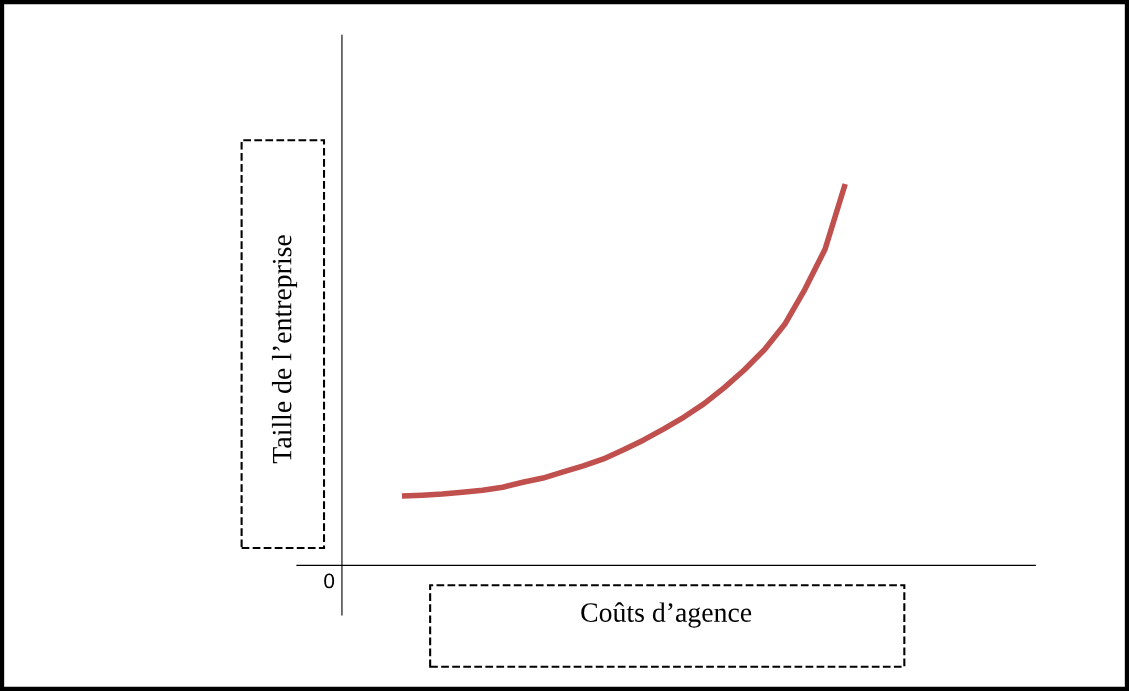  Describe the element at coordinates (666, 615) in the screenshot. I see `x-axis-title: Coûts d’agence` at that location.